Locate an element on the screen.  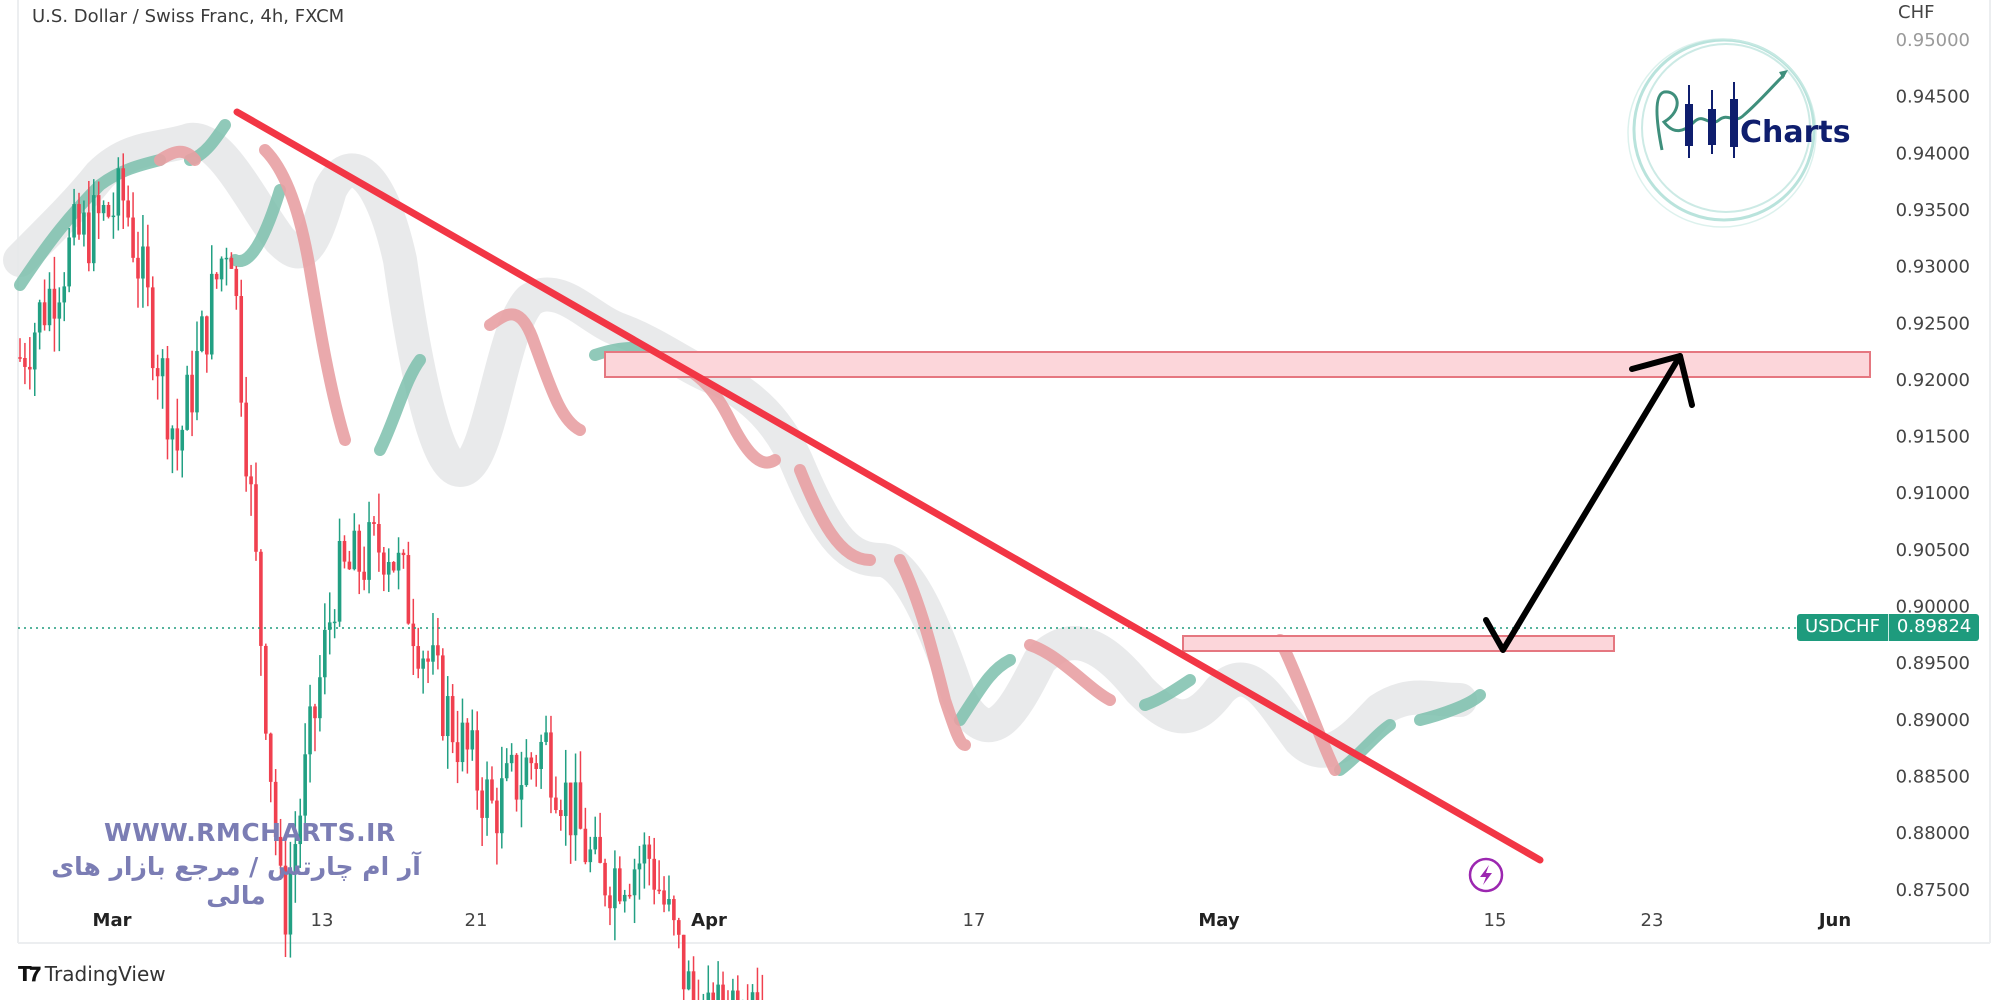
watermark-url: WWW.RMCHARTS.IR is located at coordinates (250, 832).